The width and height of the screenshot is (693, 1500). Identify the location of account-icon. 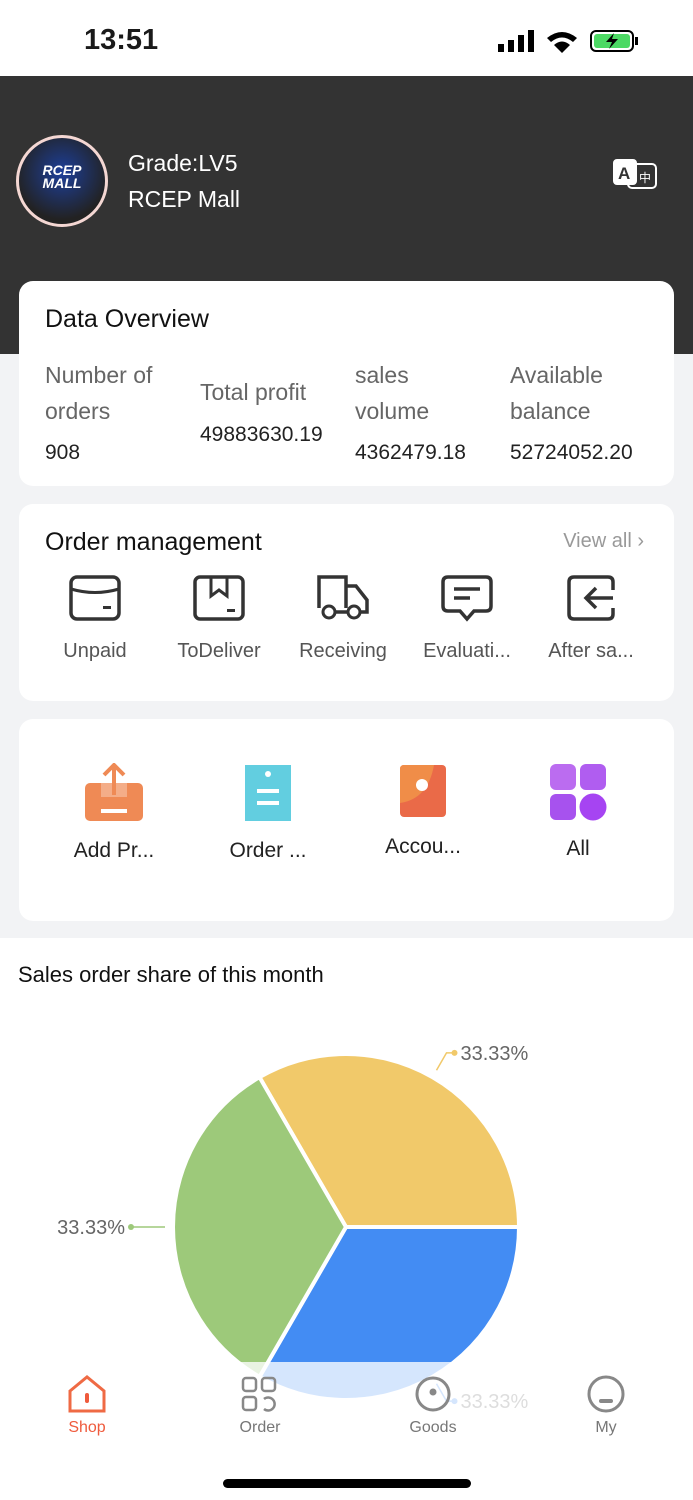
(423, 791).